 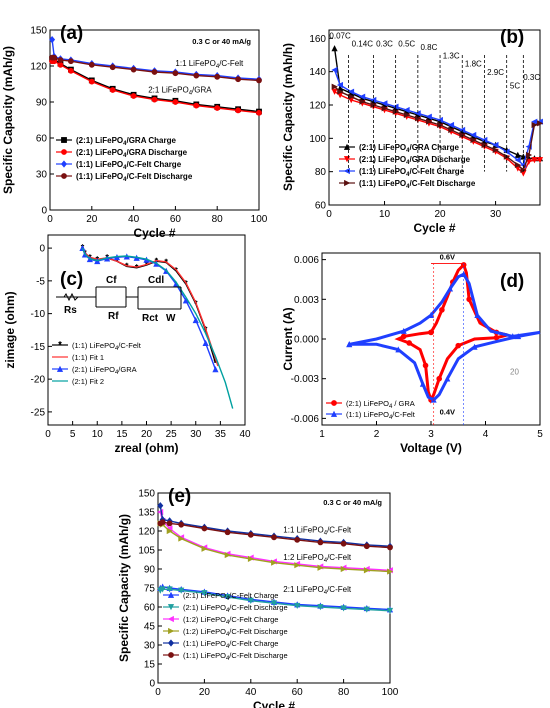 I want to click on y-tick-label: 60, so click(x=321, y=206).